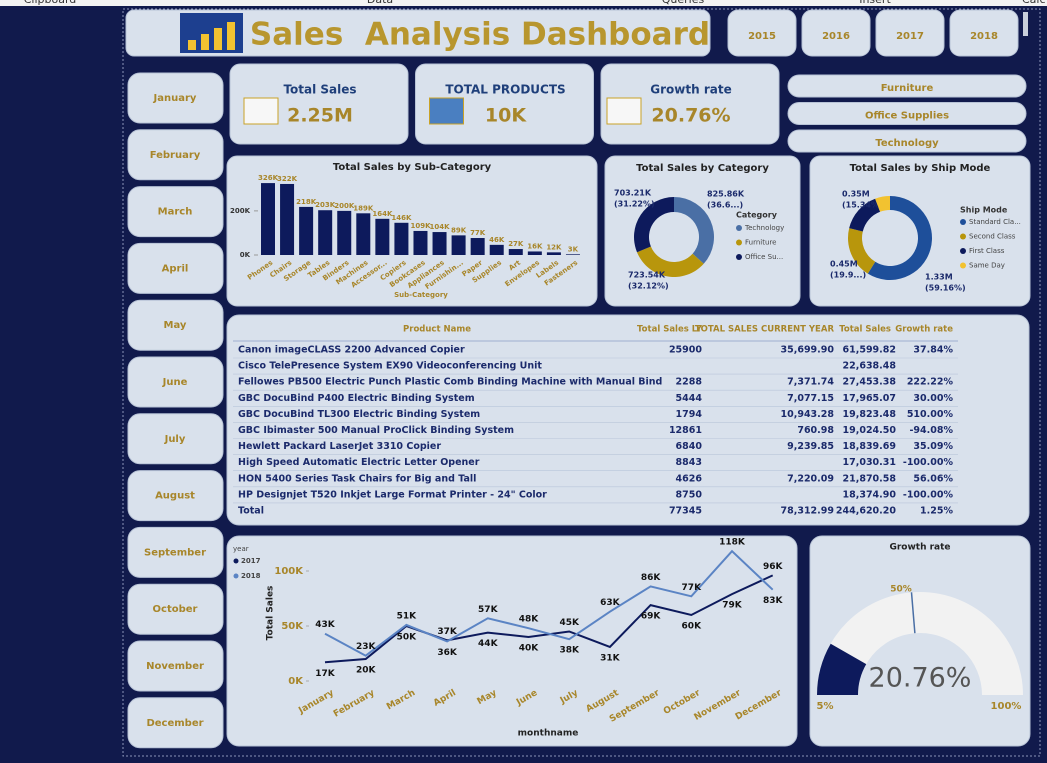 Image resolution: width=1047 pixels, height=763 pixels. Describe the element at coordinates (447, 632) in the screenshot. I see `point-value-label: 37K` at that location.